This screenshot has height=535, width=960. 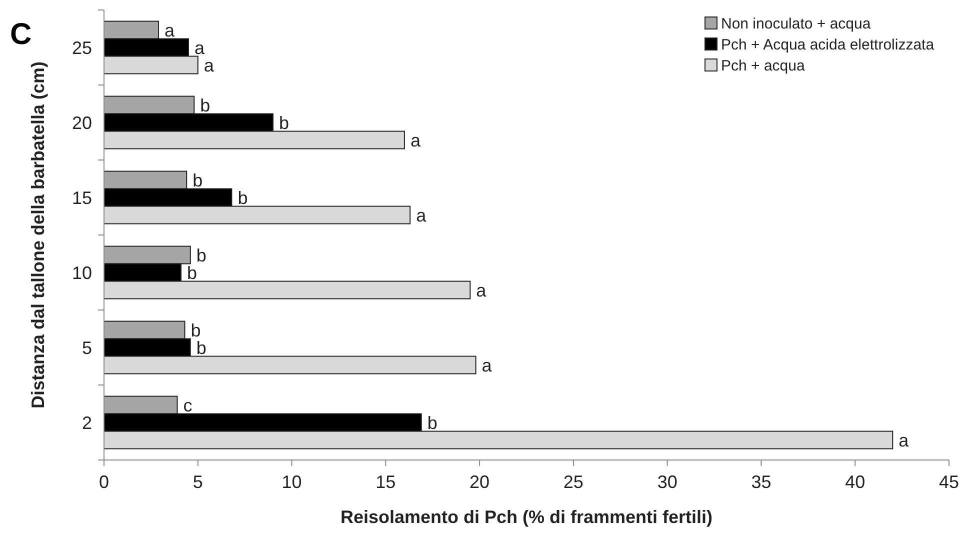 I want to click on x-tick-label: 20, so click(x=480, y=482).